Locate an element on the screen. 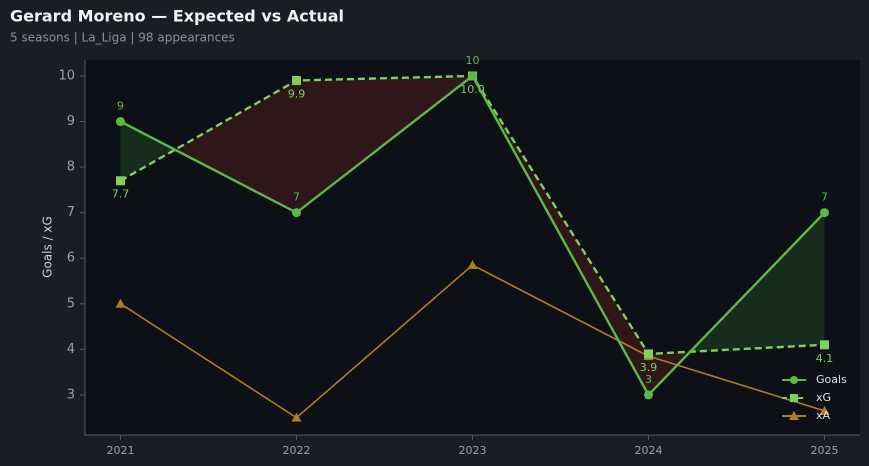 This screenshot has width=869, height=466. y-tick-label: 4 is located at coordinates (71, 349).